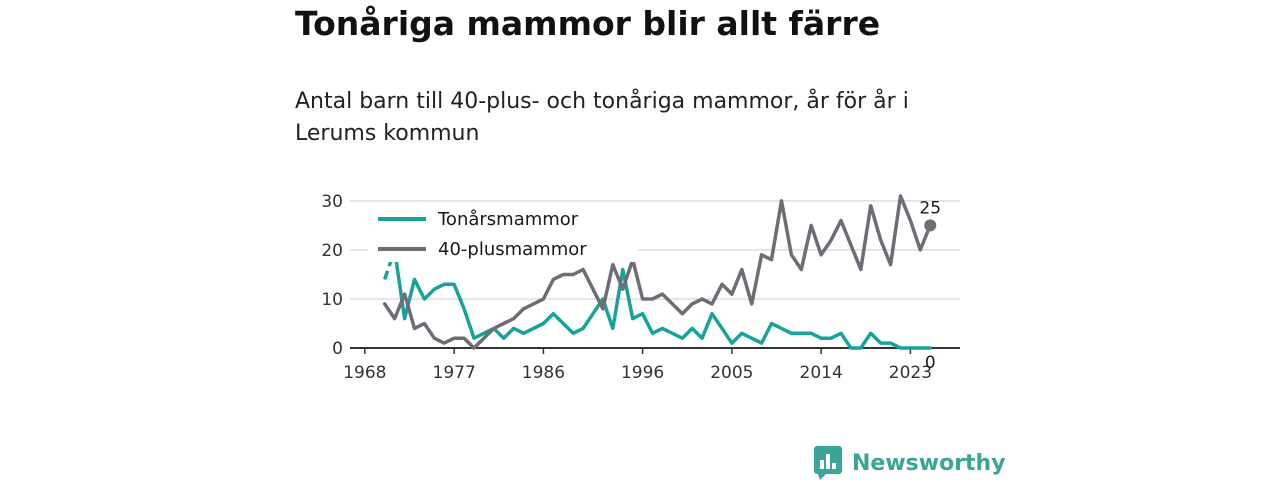  I want to click on y-tick-label: 10, so click(332, 300).